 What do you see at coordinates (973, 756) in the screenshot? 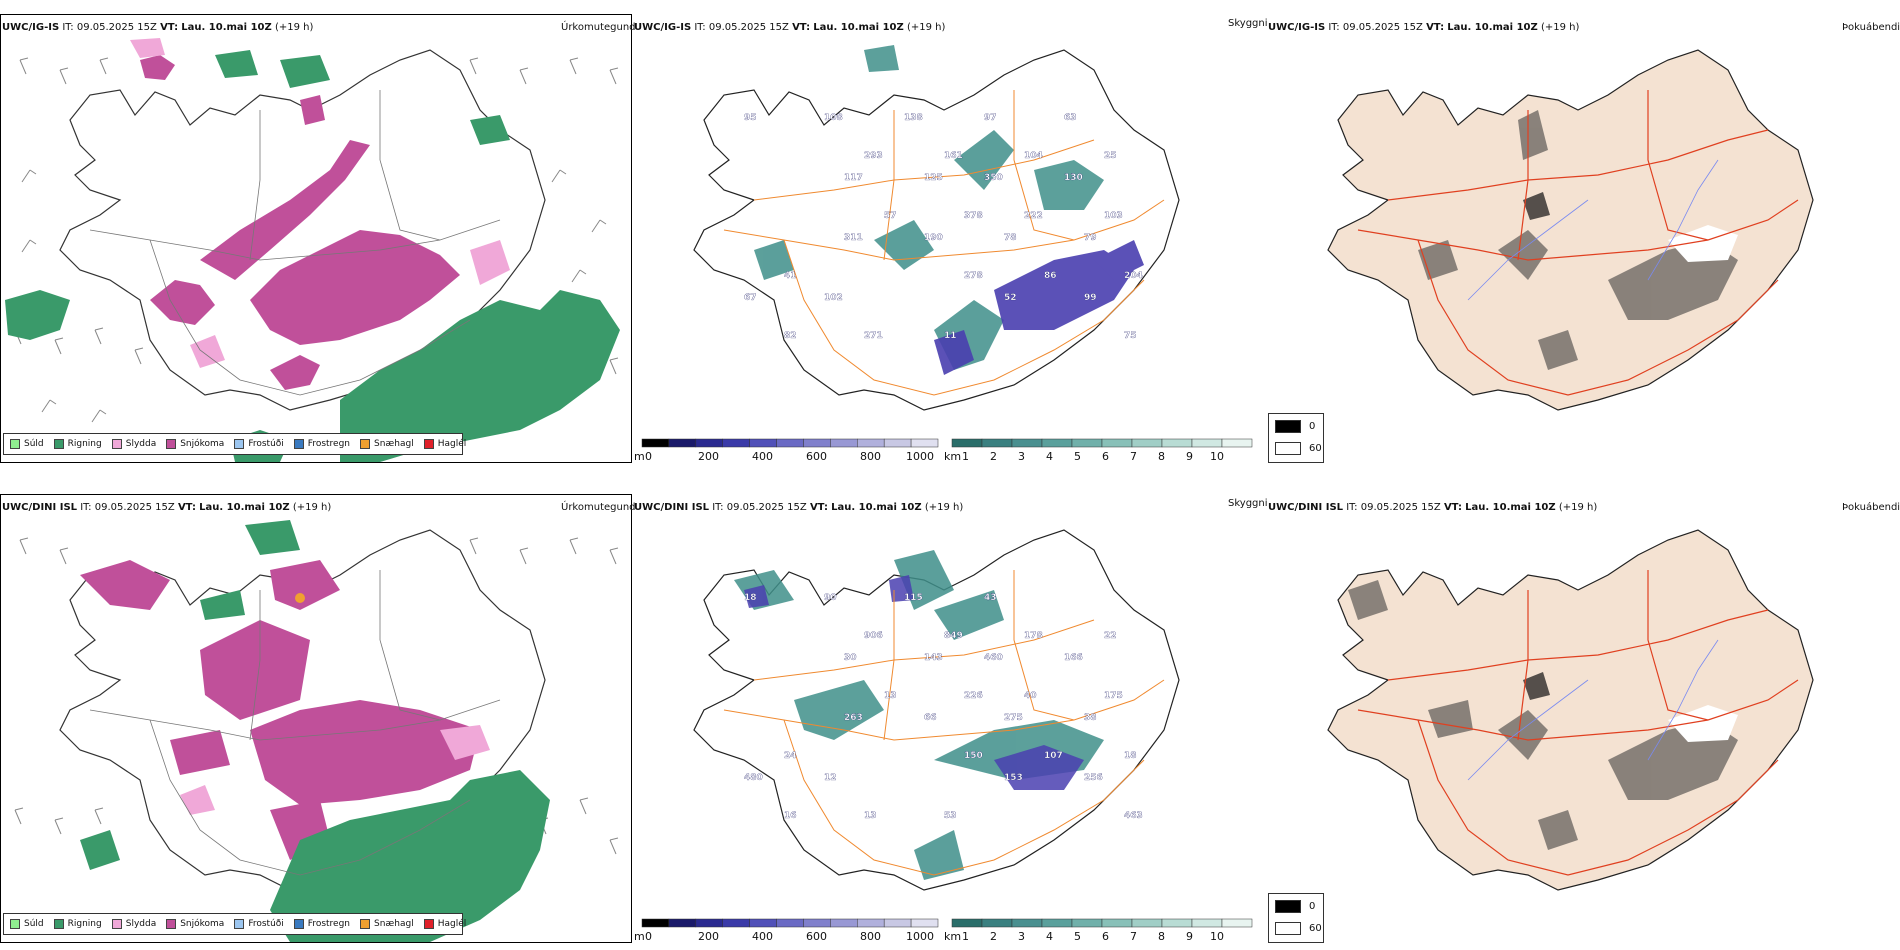
I see `cloud-height-label: 150` at bounding box center [973, 756].